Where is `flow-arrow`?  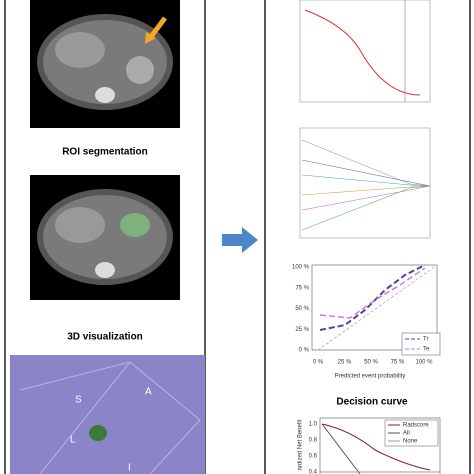 flow-arrow is located at coordinates (240, 240).